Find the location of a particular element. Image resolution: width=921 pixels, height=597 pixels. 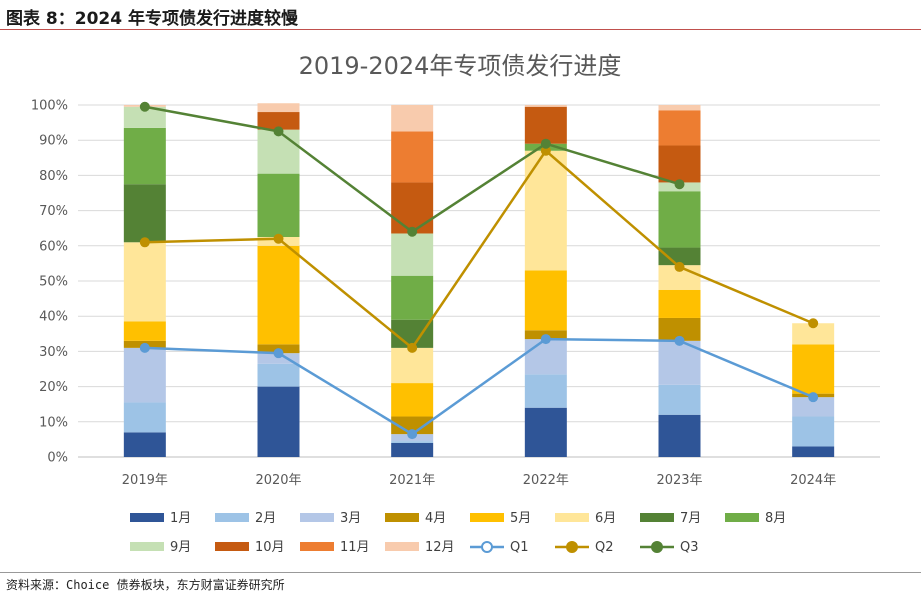

y-tick-label: 90% is located at coordinates (53, 141).